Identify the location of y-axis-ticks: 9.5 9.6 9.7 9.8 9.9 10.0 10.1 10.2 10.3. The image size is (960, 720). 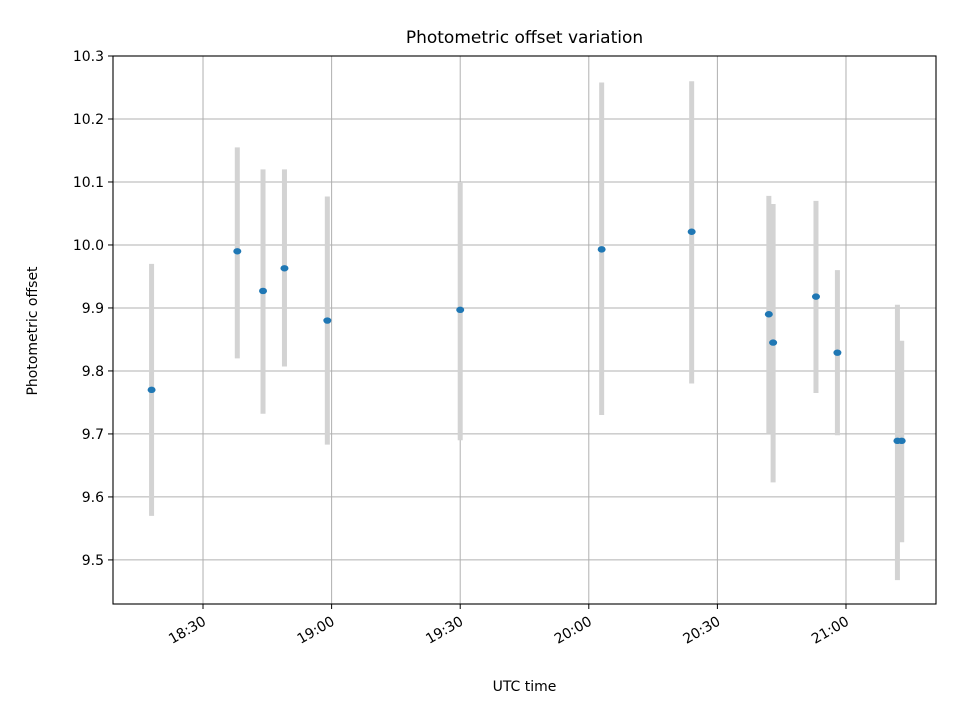
(93, 309).